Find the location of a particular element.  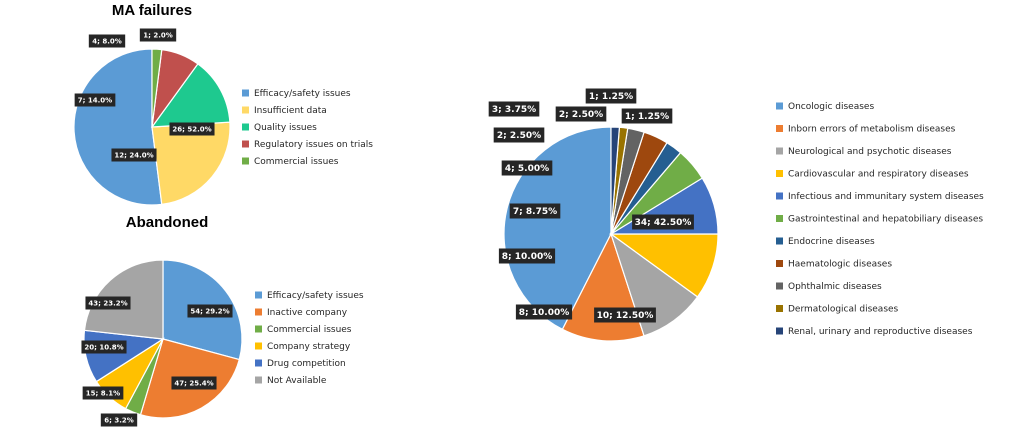

data-label-text: 7; 14.0% is located at coordinates (95, 101).